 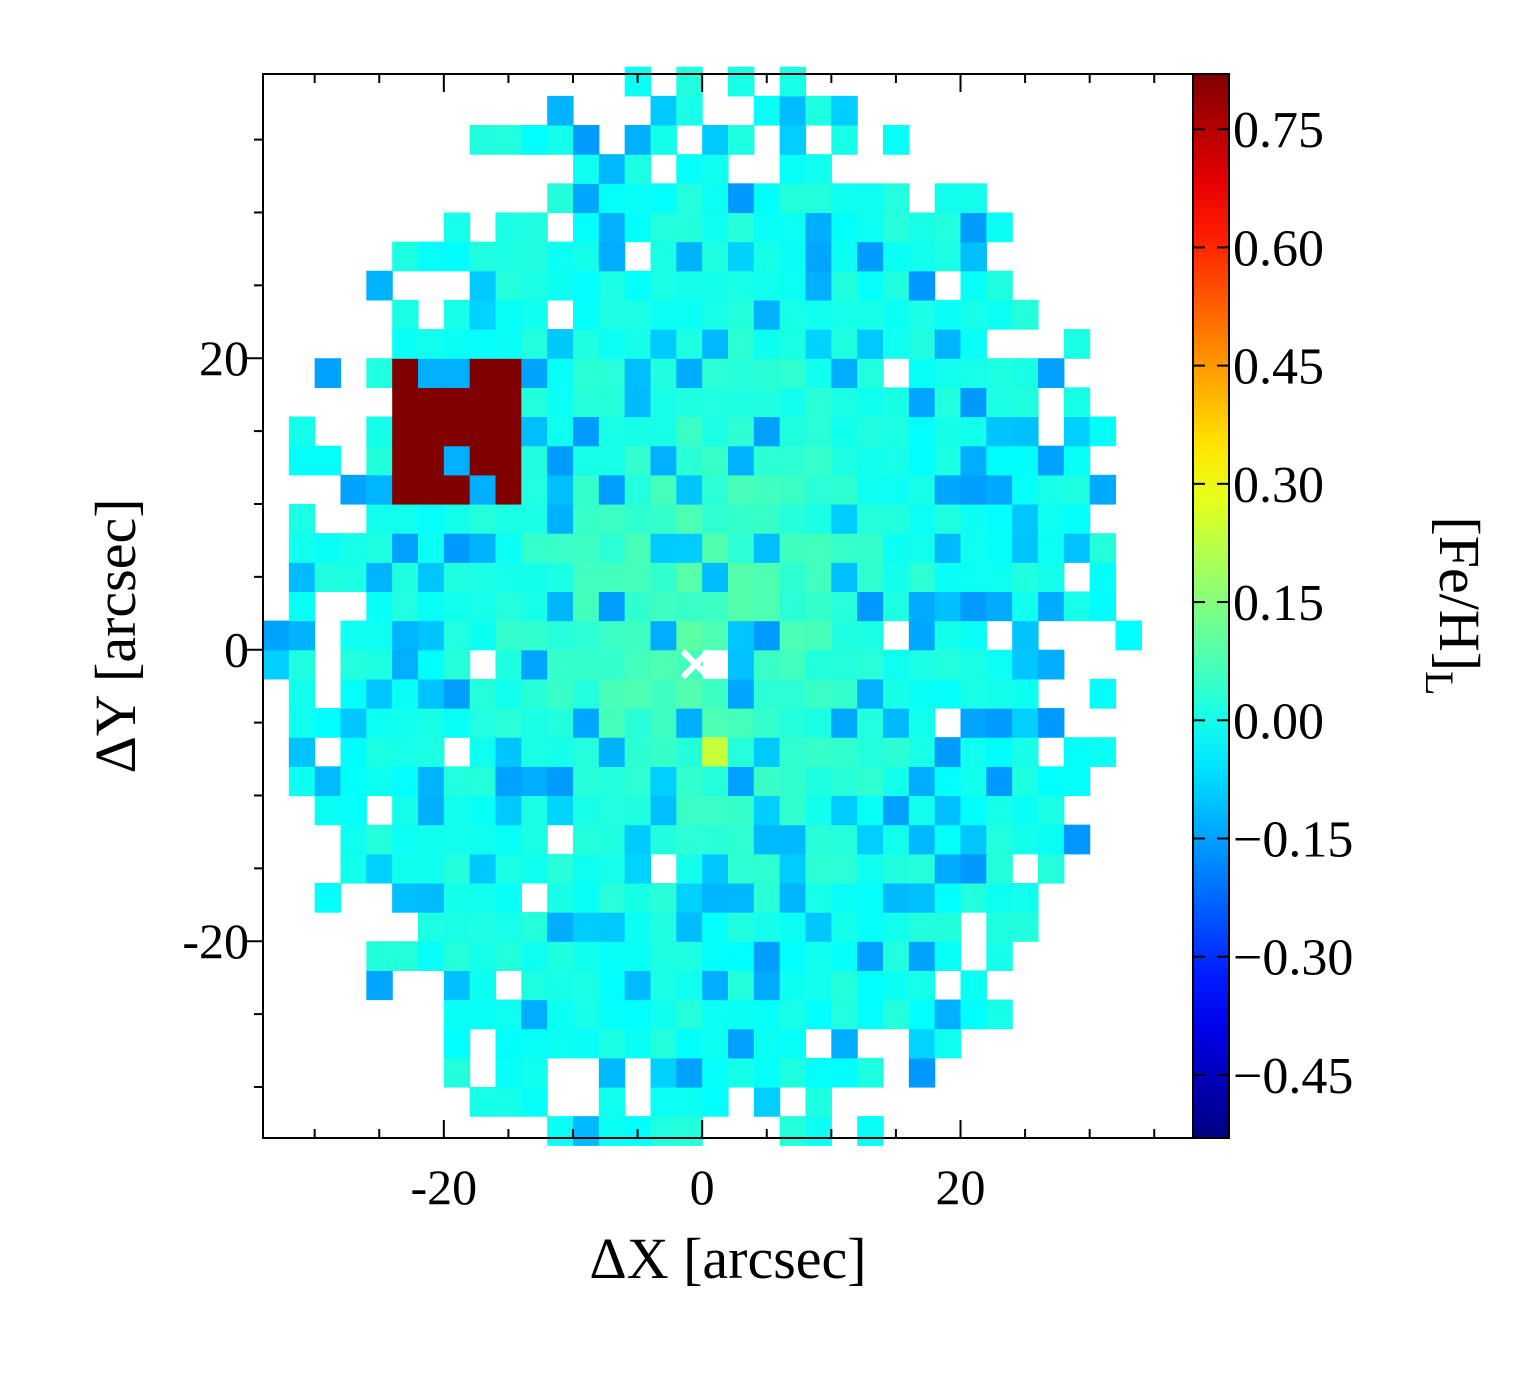 What do you see at coordinates (1293, 1076) in the screenshot?
I see `colorbar-tick-label: −0.45` at bounding box center [1293, 1076].